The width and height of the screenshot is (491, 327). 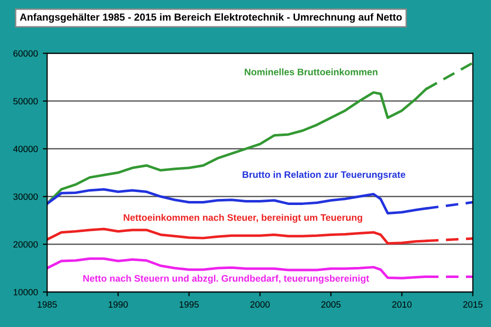 I want to click on x-tick-label: 1995, so click(x=189, y=304).